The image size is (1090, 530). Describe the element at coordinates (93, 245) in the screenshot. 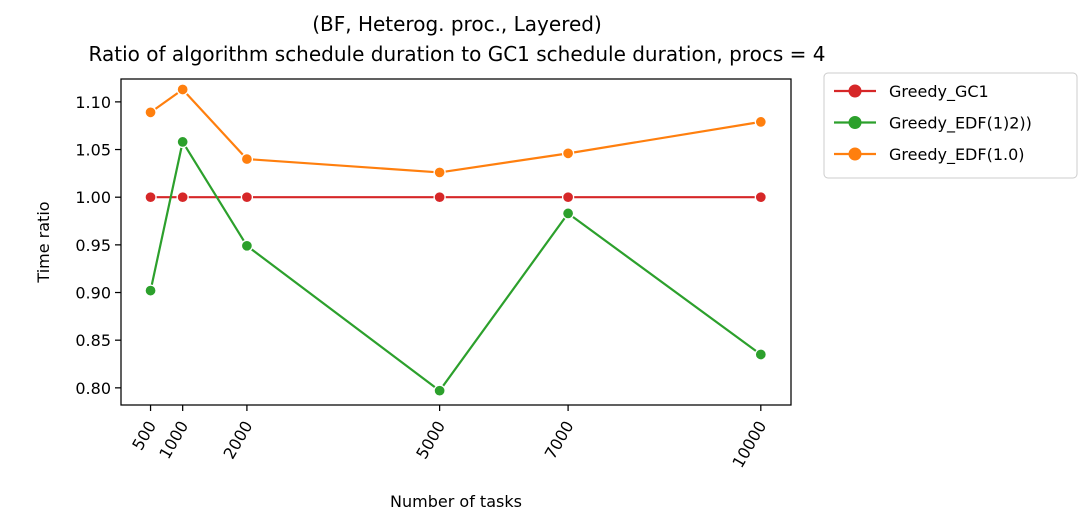

I see `y-tick-label: 0.95` at that location.